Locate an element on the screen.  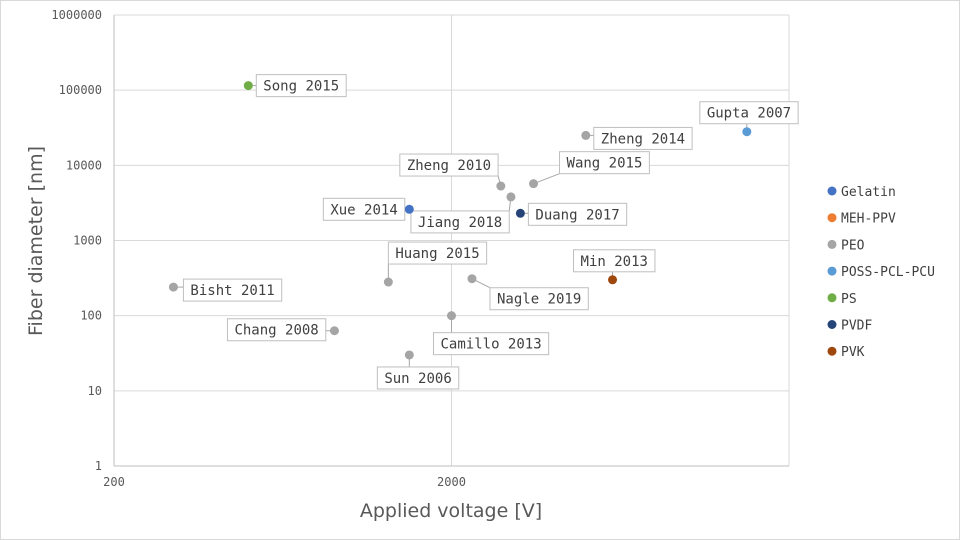
legend-label: POSS-PCL-PCU is located at coordinates (888, 272).